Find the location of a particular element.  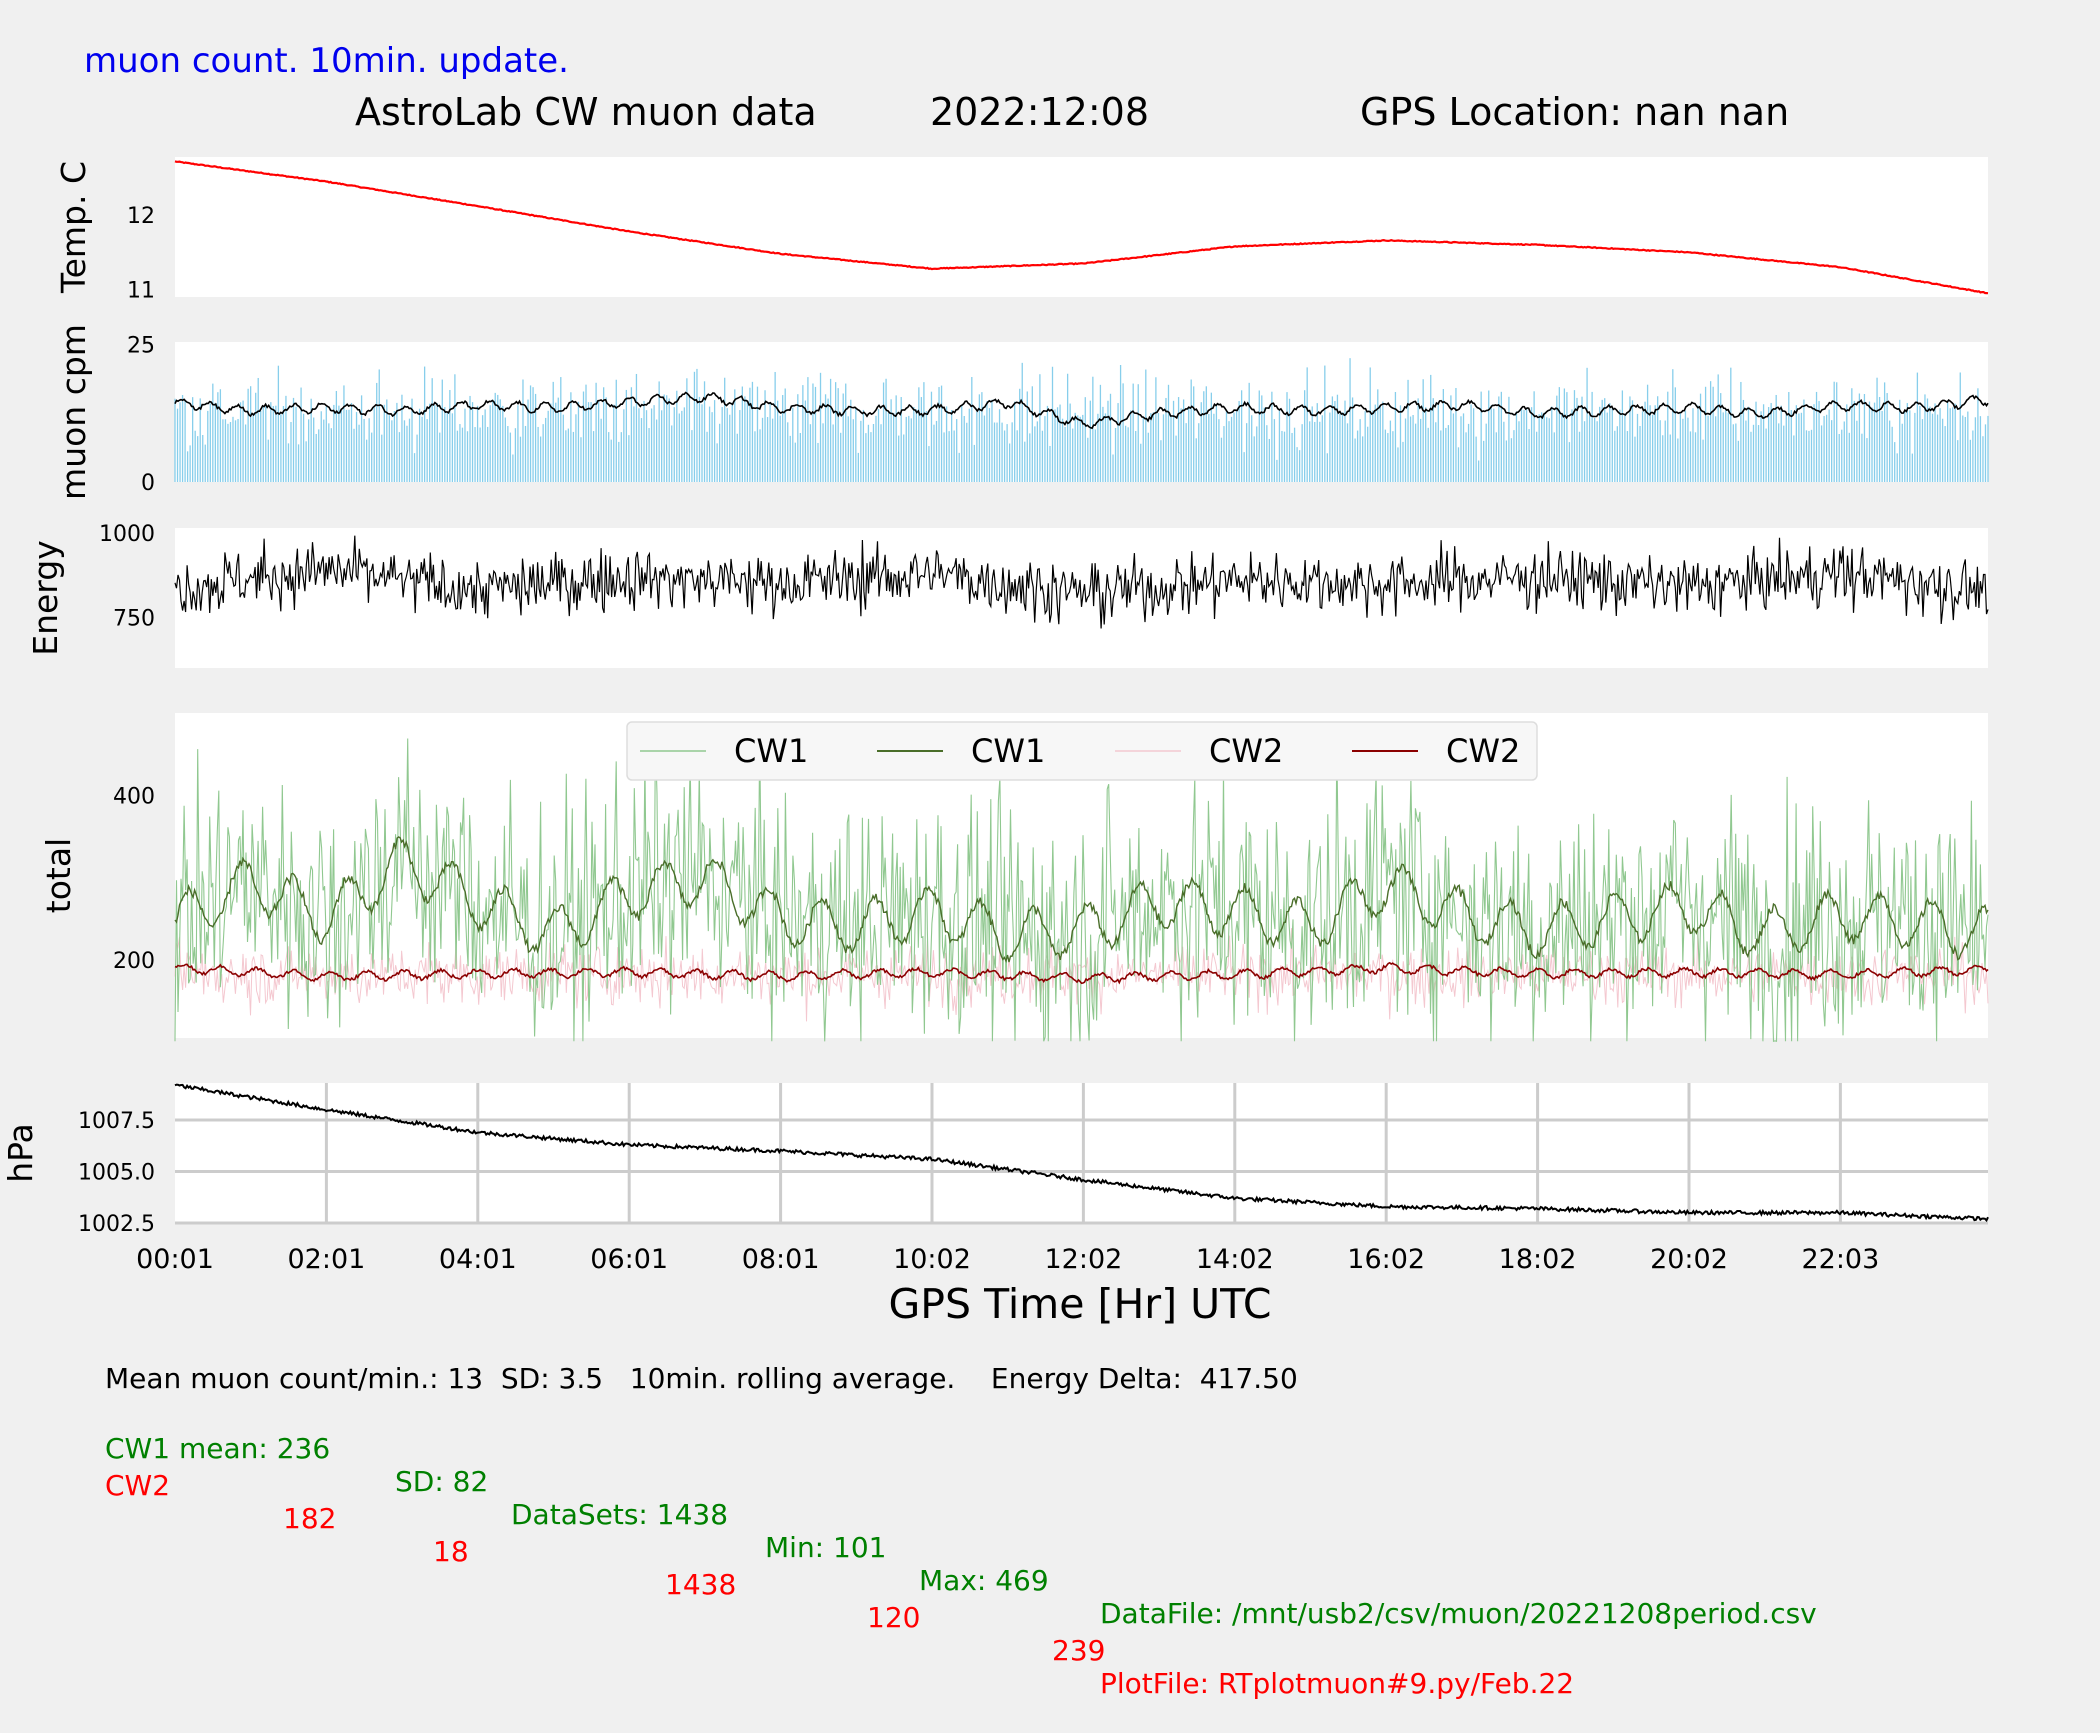

panel-2: muon cpm 0 25 is located at coordinates (1021, 412).